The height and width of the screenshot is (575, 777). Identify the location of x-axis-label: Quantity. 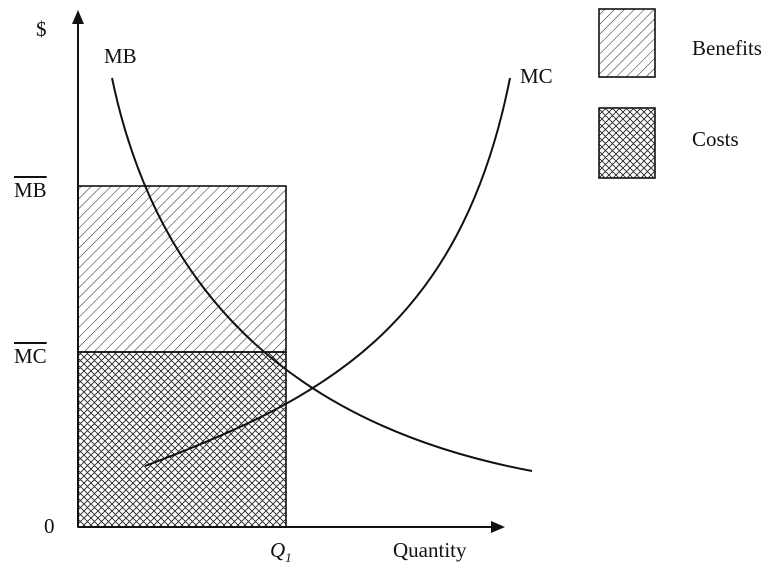
(430, 550).